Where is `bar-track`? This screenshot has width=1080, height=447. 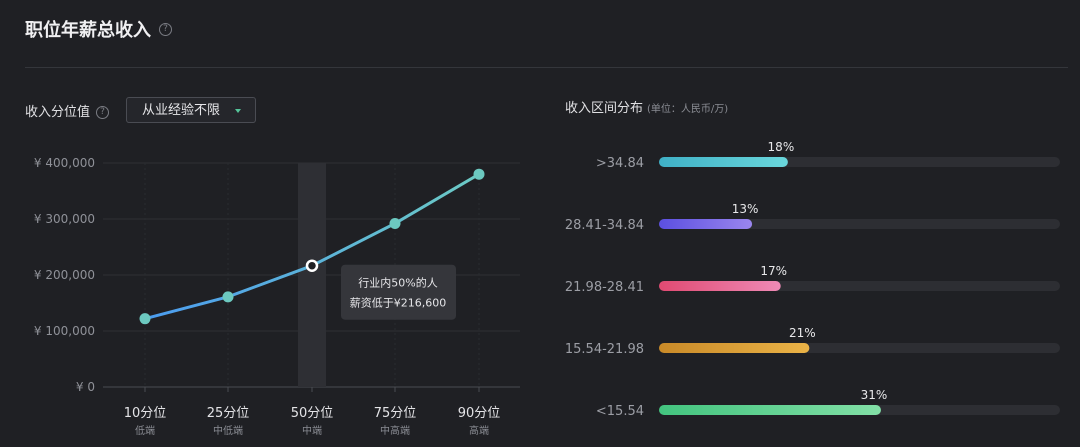
bar-track is located at coordinates (859, 224).